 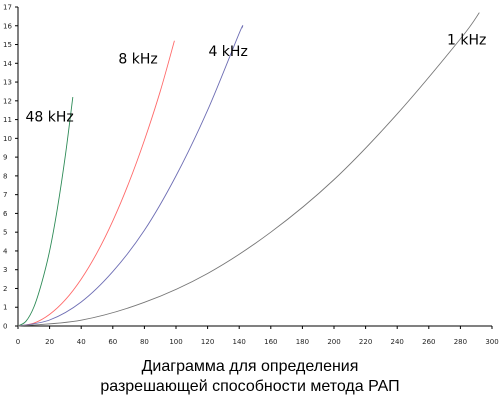 I want to click on x-tick-label: 200, so click(x=333, y=342).